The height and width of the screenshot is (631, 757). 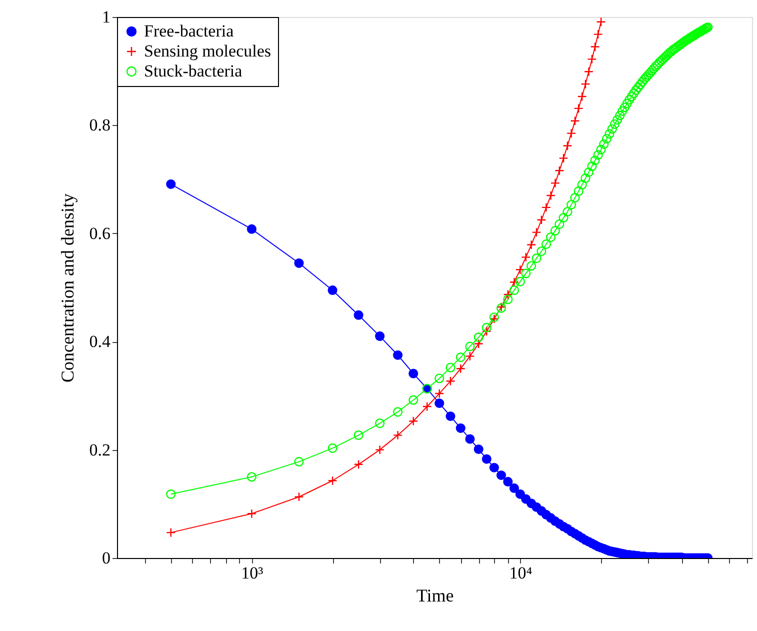 What do you see at coordinates (67, 288) in the screenshot?
I see `y-axis-title: Concentration and density` at bounding box center [67, 288].